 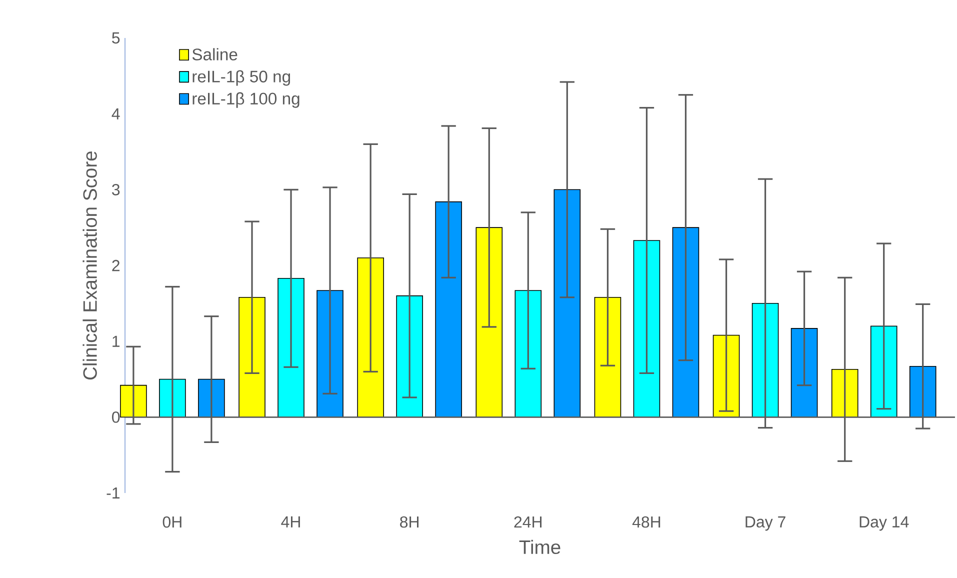 I want to click on y-tick-label: 5, so click(x=116, y=38).